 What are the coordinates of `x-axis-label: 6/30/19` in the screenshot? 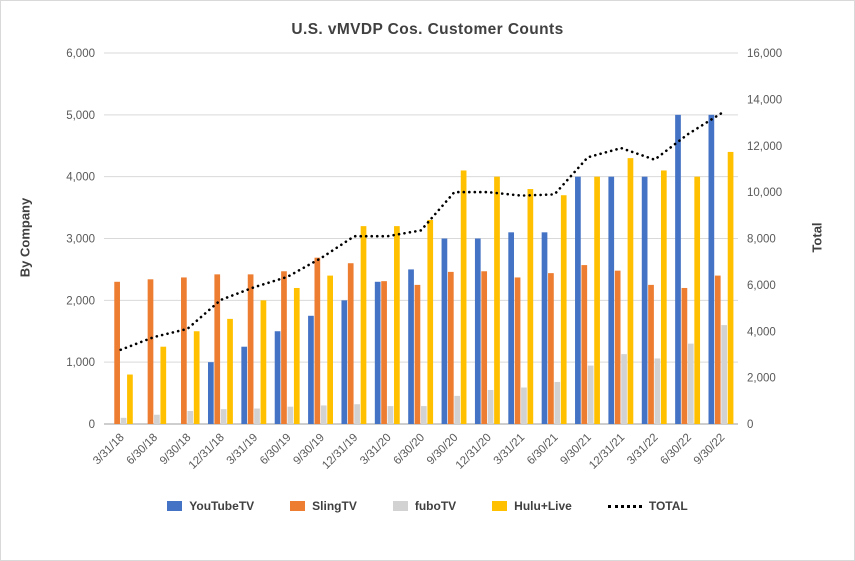 It's located at (276, 450).